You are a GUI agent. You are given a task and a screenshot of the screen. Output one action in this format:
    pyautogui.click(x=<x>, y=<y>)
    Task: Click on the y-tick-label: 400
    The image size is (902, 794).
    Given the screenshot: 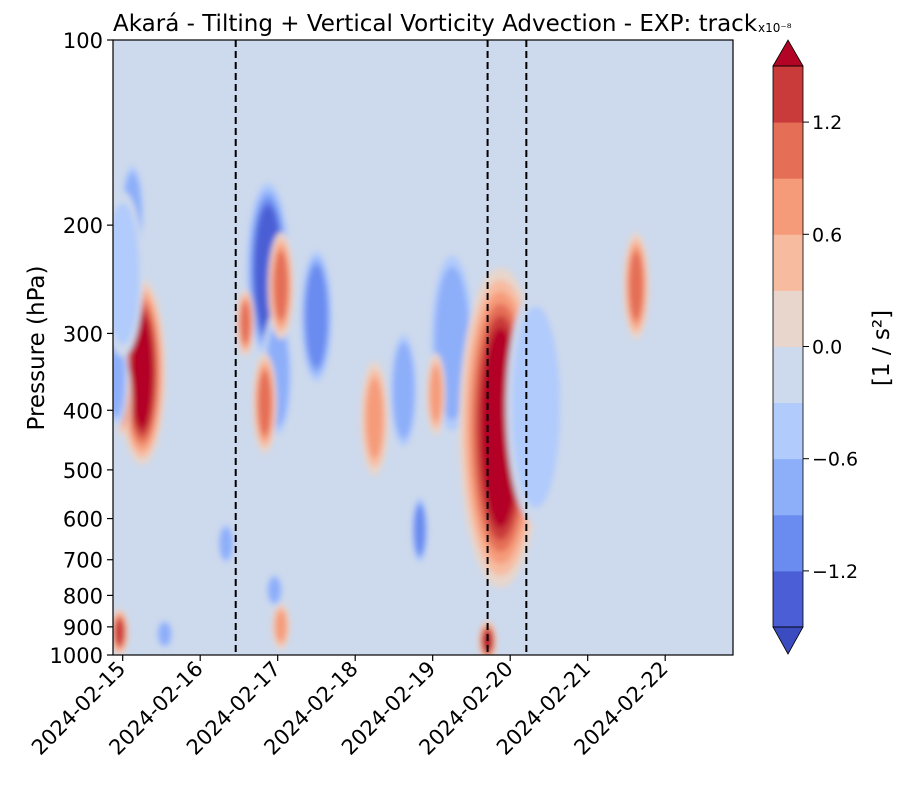 What is the action you would take?
    pyautogui.click(x=83, y=411)
    